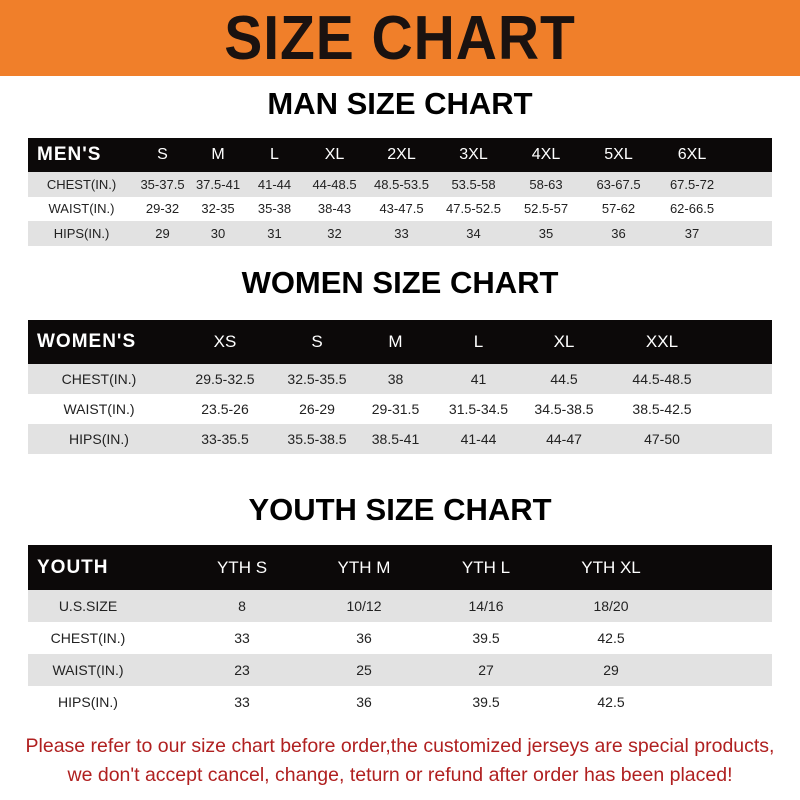 The height and width of the screenshot is (800, 800). I want to click on youth-section-title: YOUTH SIZE CHART, so click(400, 509).